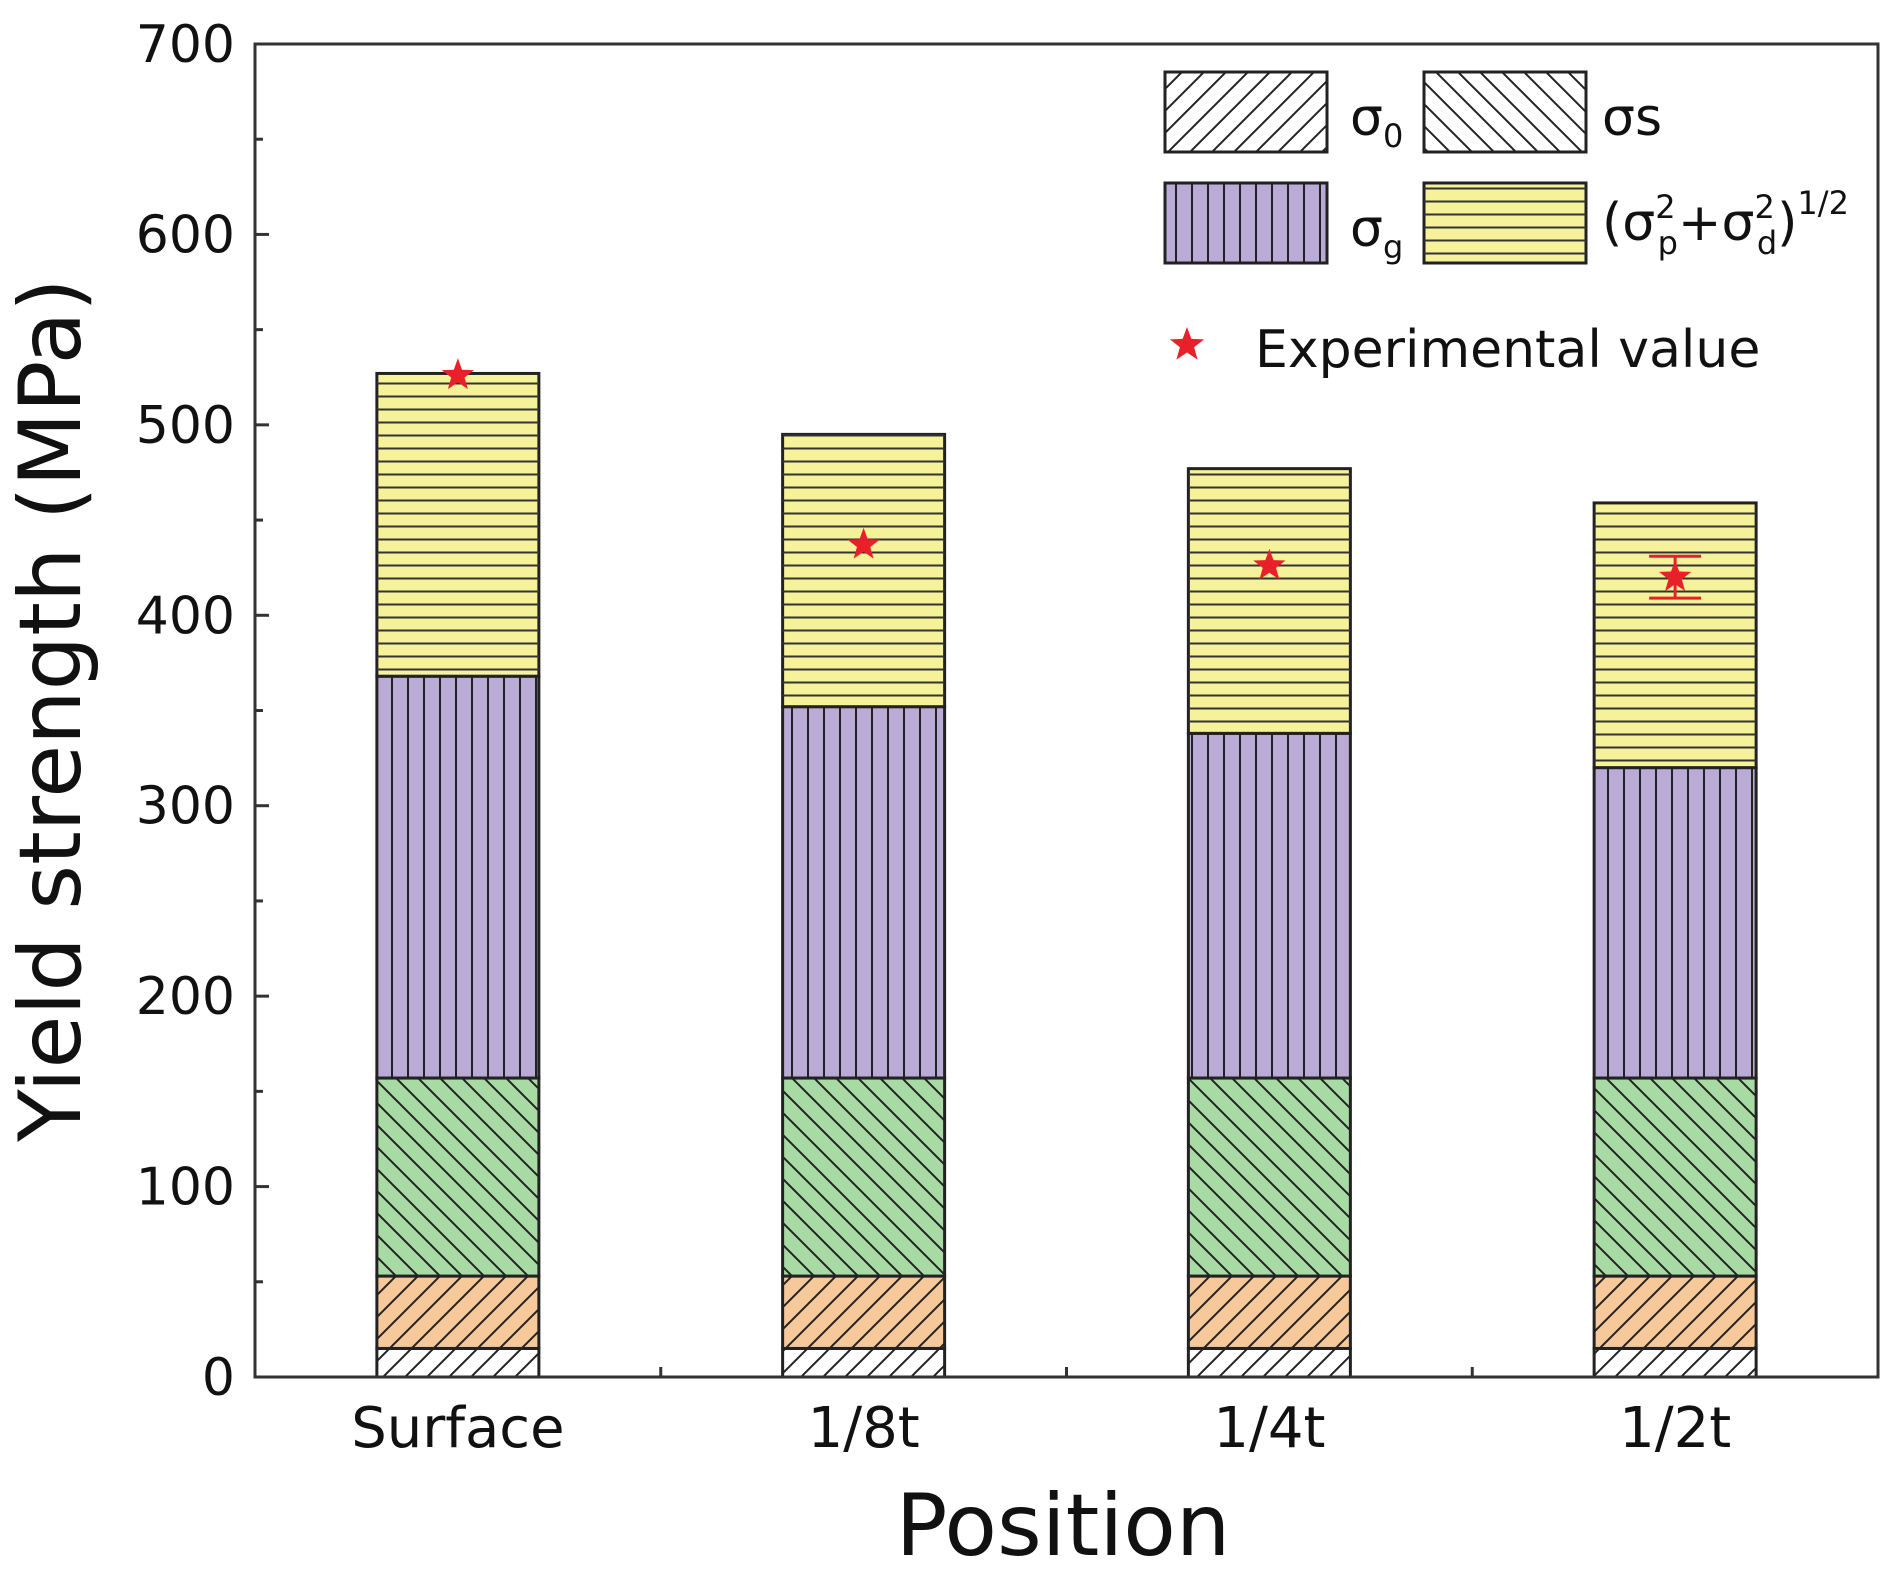 This screenshot has height=1569, width=1890. I want to click on legend-item-sigmas: σs, so click(1542, 112).